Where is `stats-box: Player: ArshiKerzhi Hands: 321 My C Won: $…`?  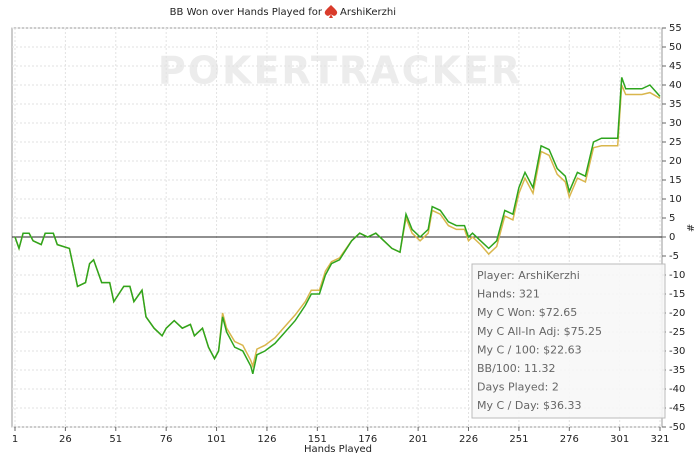 stats-box: Player: ArshiKerzhi Hands: 321 My C Won: $… is located at coordinates (568, 341).